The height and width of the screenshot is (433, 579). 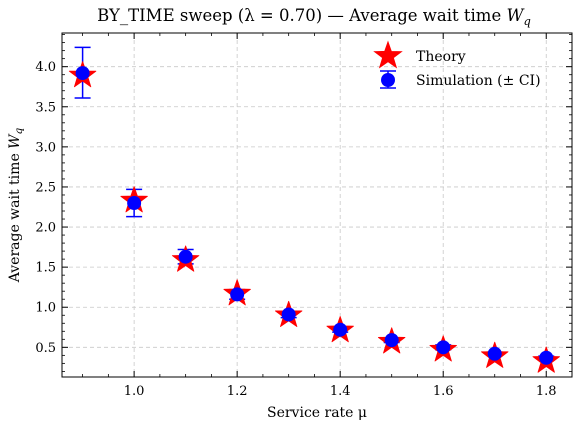 I want to click on y-tick-label: 4.0, so click(x=45, y=67).